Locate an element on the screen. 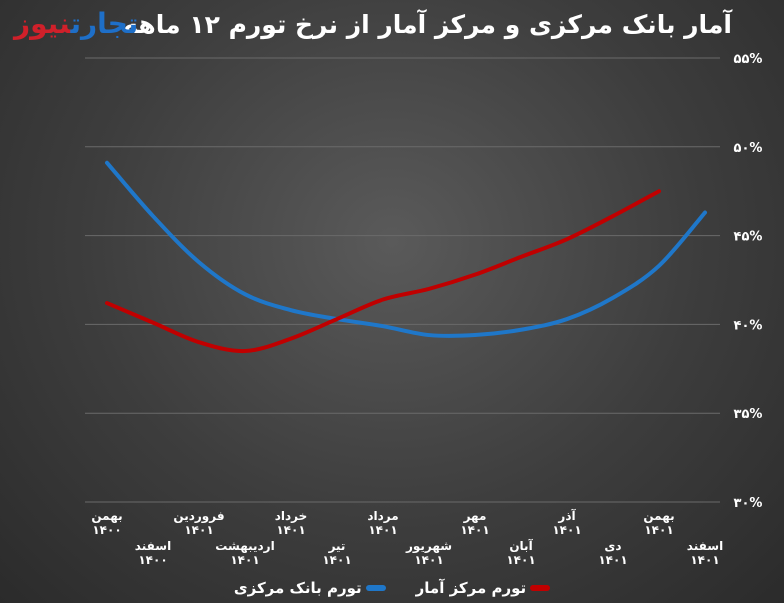 The height and width of the screenshot is (603, 784). x-tick-month: آبان is located at coordinates (521, 545).